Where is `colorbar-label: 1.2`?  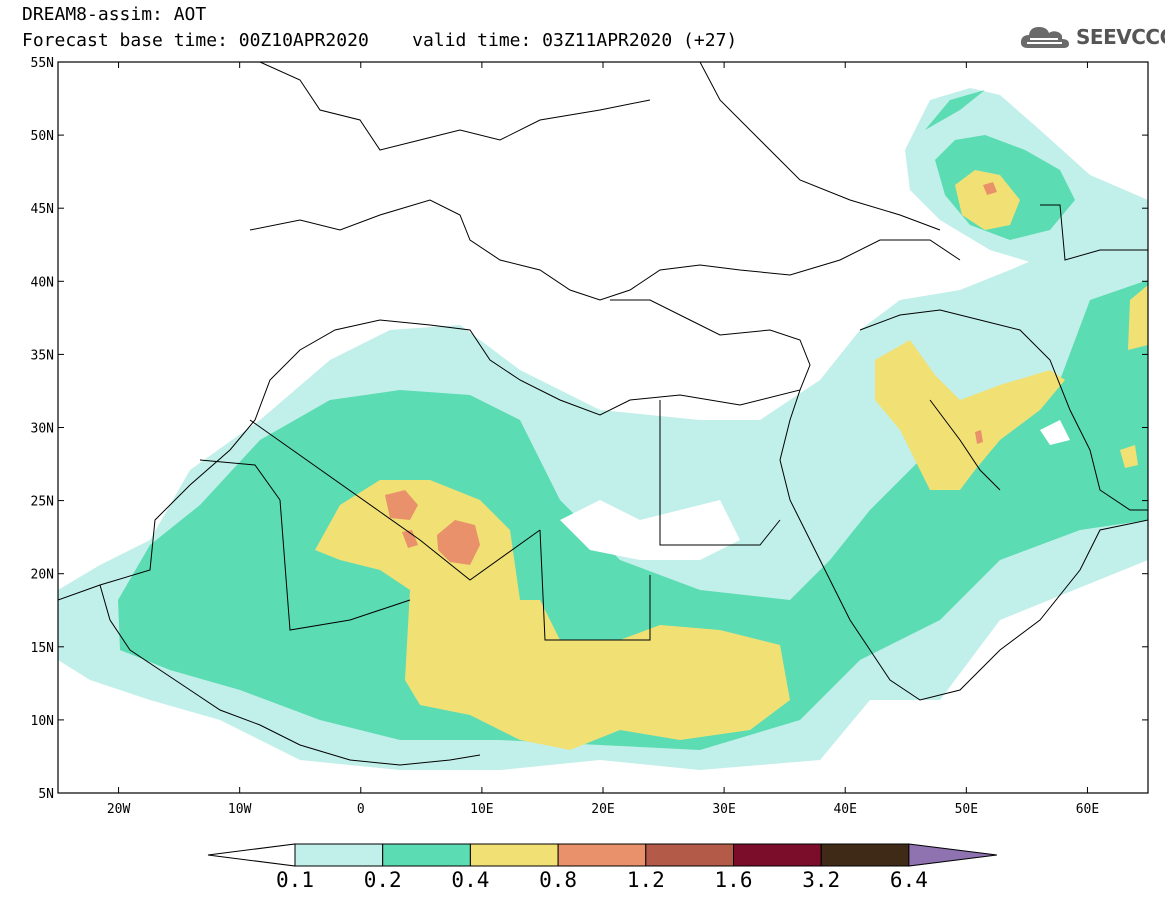
colorbar-label: 1.2 is located at coordinates (645, 880).